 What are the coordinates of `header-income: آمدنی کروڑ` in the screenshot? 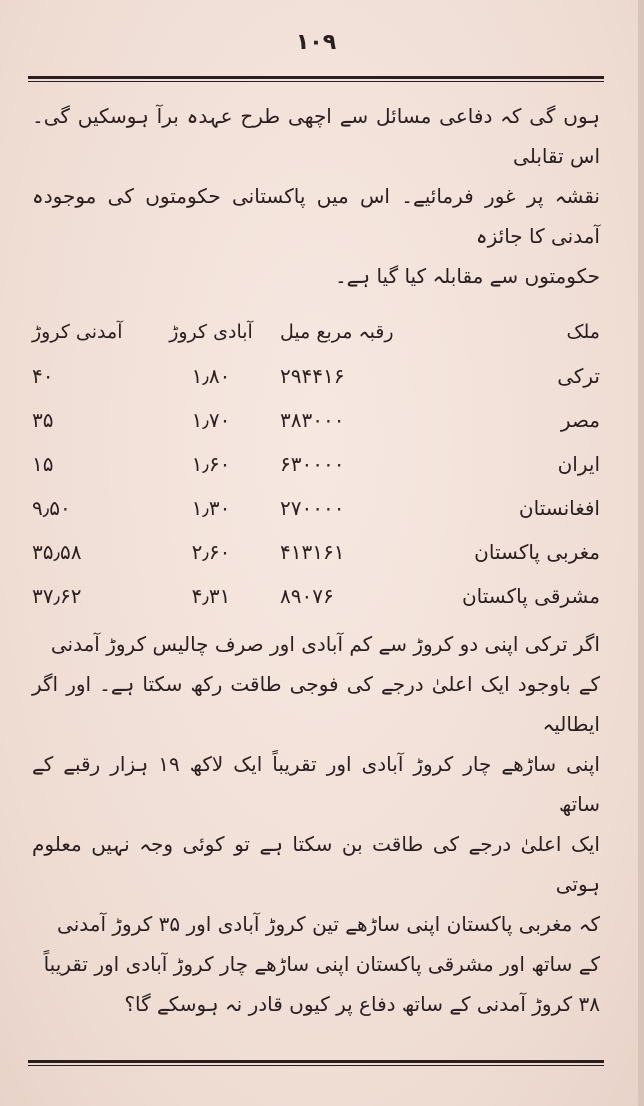 It's located at (77, 332).